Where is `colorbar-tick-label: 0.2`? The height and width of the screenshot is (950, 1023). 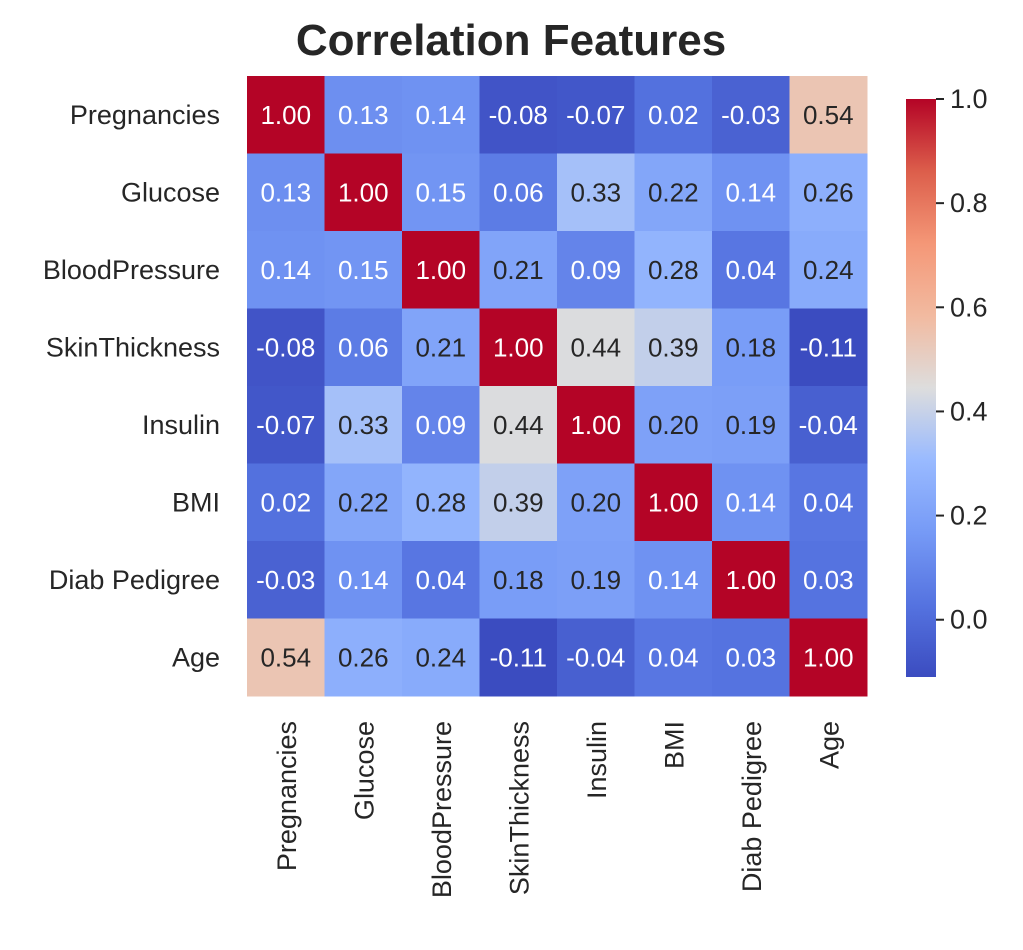
colorbar-tick-label: 0.2 is located at coordinates (969, 516).